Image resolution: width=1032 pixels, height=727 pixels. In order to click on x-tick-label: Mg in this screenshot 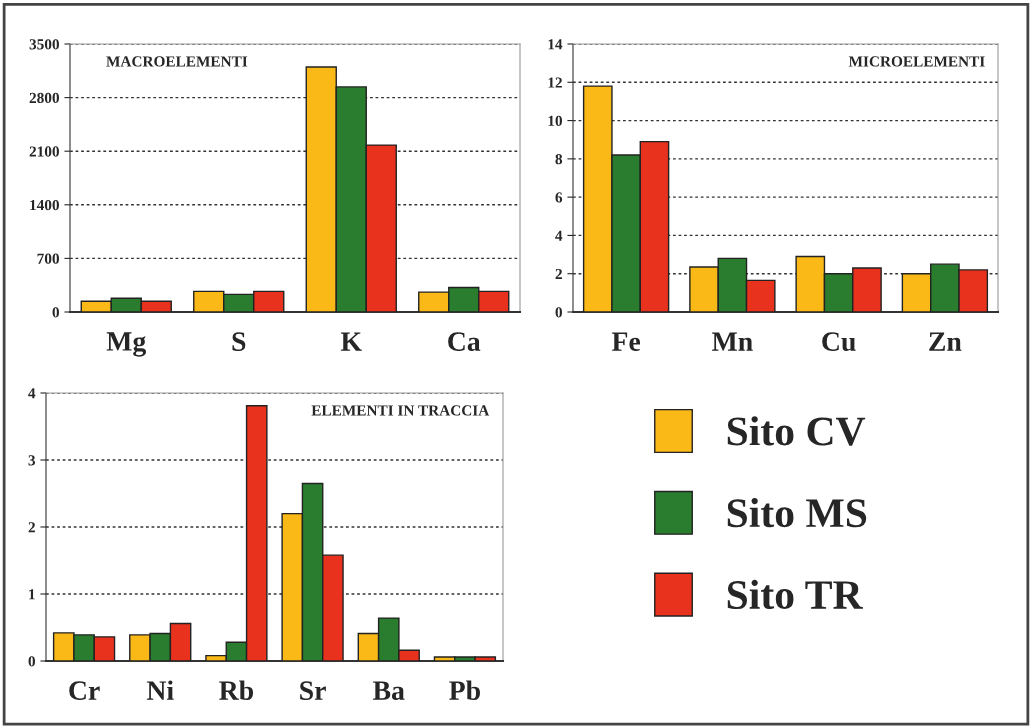, I will do `click(126, 344)`.